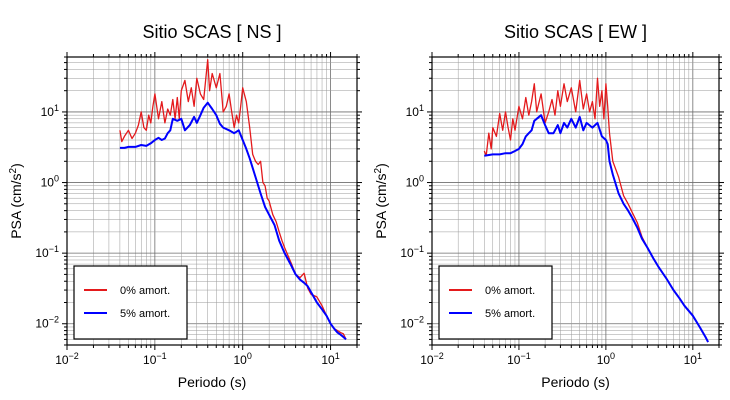  Describe the element at coordinates (211, 32) in the screenshot. I see `chart-title: Sitio SCAS [ NS ]` at that location.